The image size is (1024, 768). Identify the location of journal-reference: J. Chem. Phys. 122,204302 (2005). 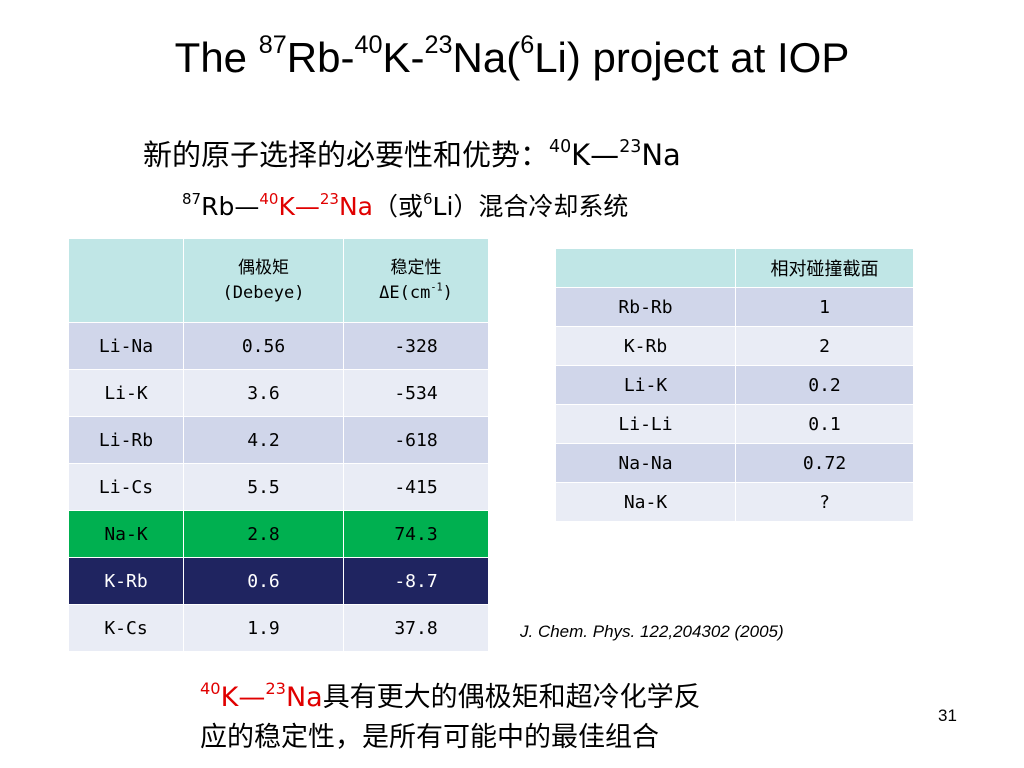
(652, 631).